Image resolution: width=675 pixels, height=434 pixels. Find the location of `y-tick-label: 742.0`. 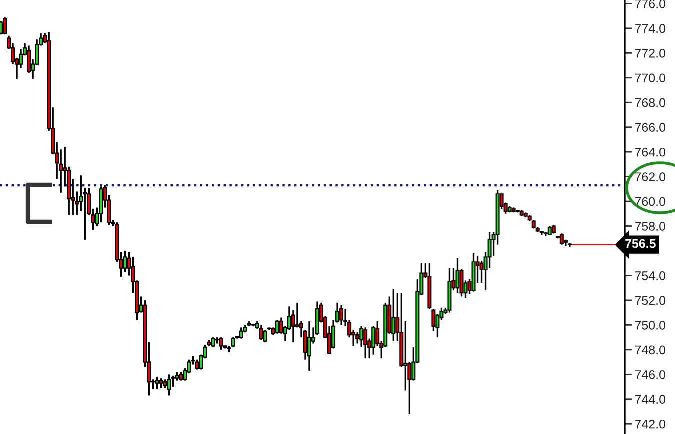

y-tick-label: 742.0 is located at coordinates (650, 424).